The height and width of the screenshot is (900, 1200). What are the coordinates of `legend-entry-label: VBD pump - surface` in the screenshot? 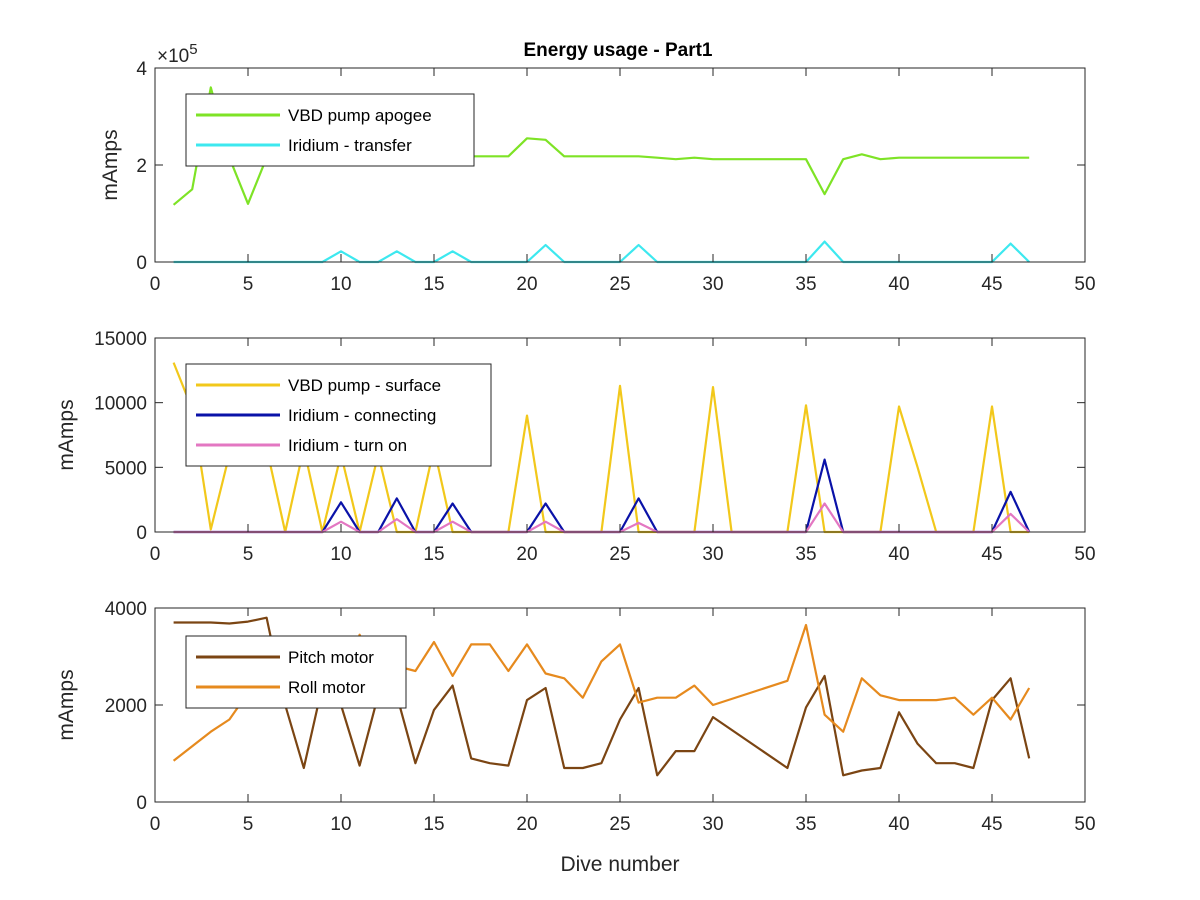 It's located at (364, 385).